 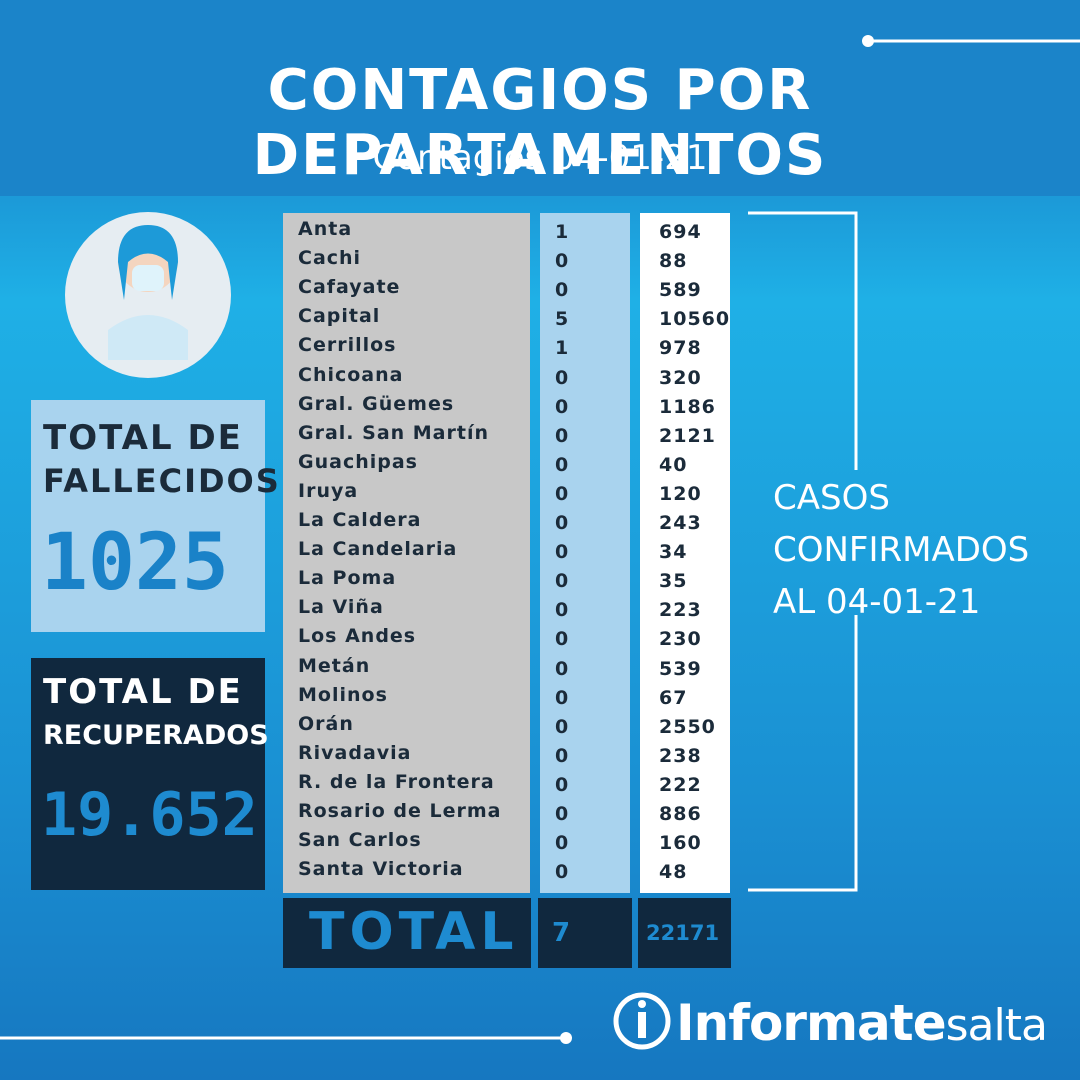 I want to click on side-note-line: CONFIRMADOS, so click(x=901, y=550).